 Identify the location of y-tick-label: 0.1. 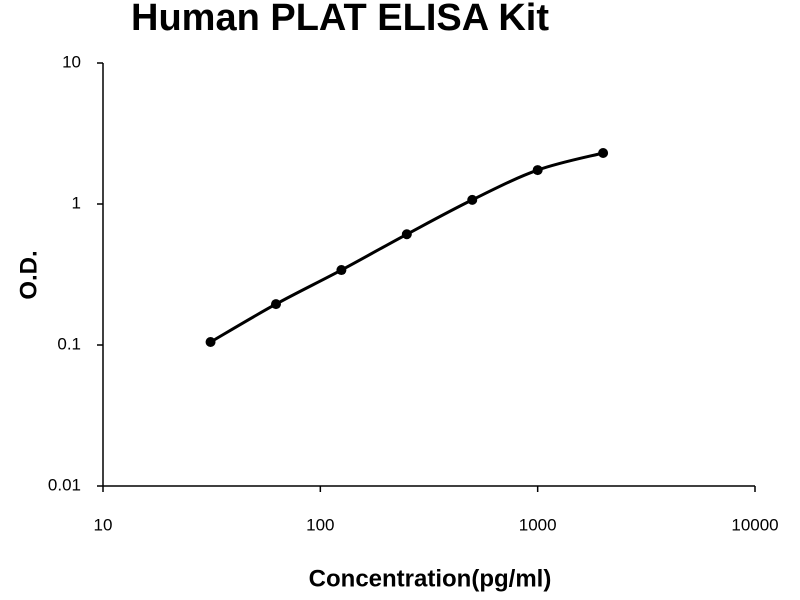
(69, 343).